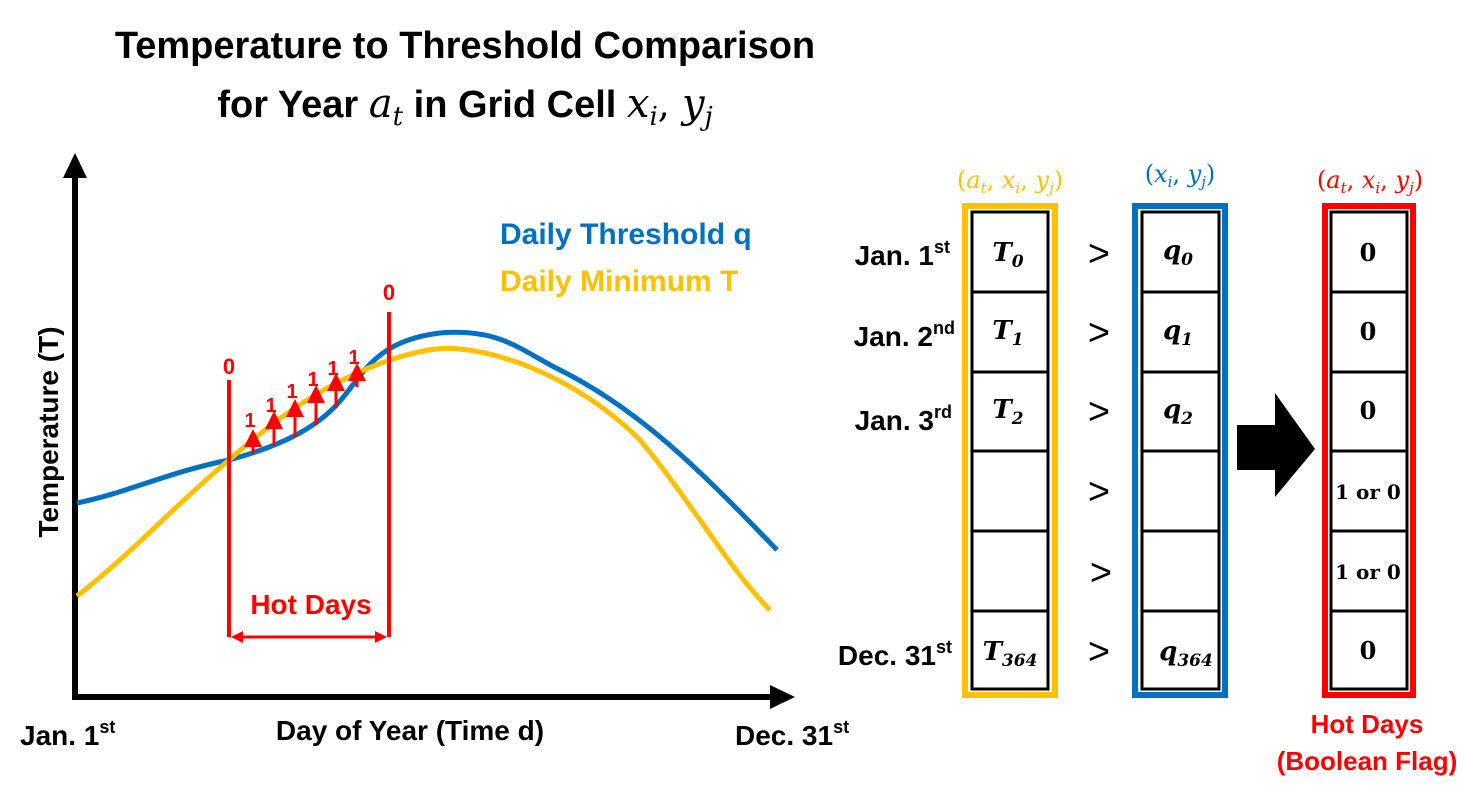  I want to click on threshold-cells, so click(1180, 450).